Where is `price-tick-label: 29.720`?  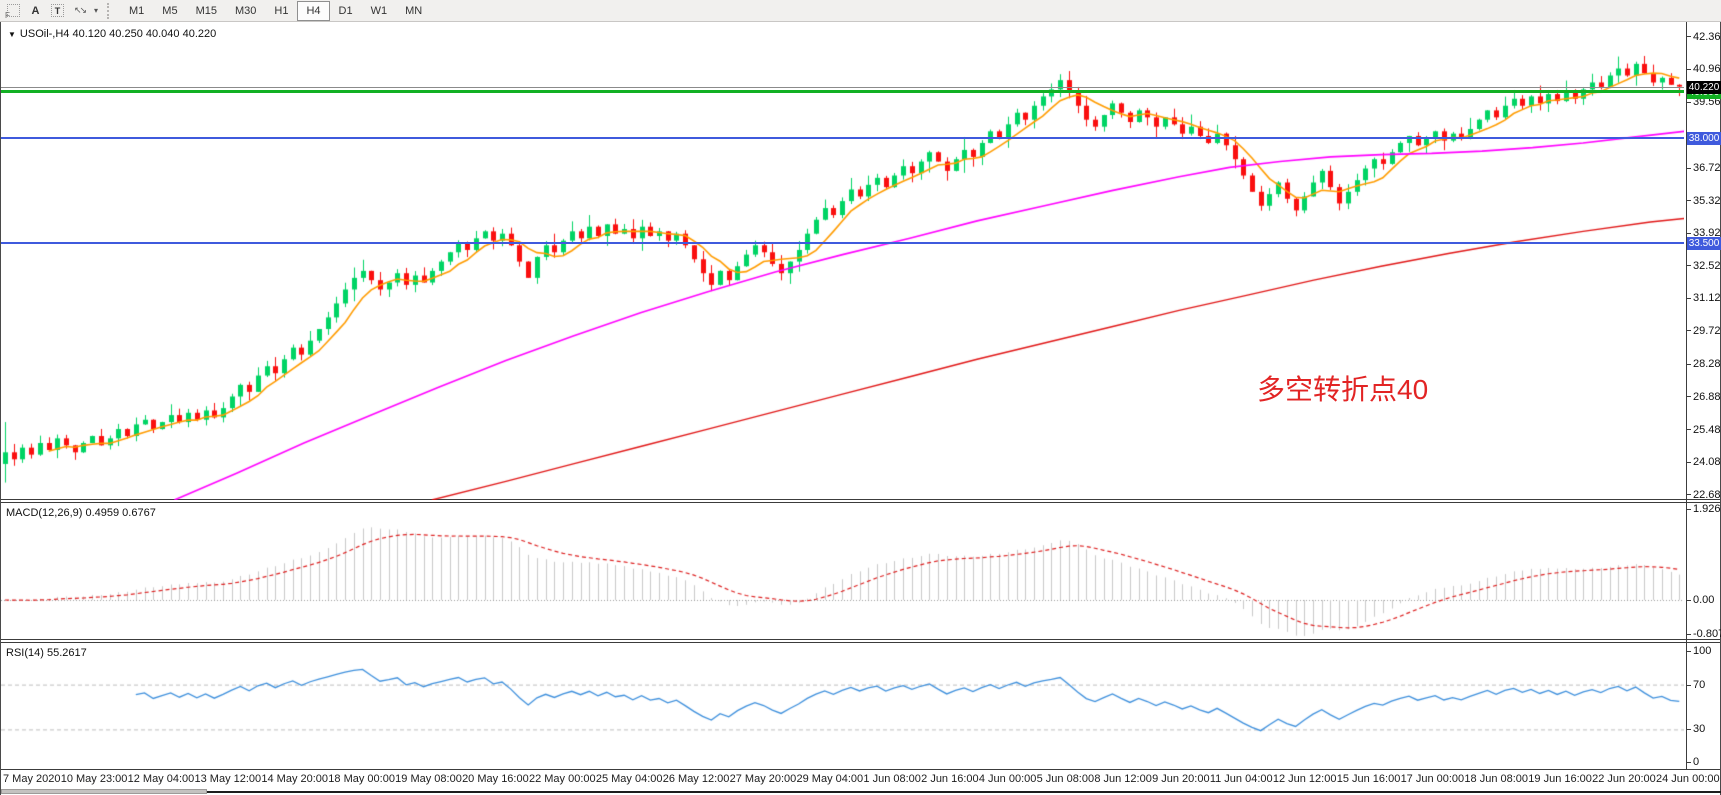
price-tick-label: 29.720 is located at coordinates (1707, 330).